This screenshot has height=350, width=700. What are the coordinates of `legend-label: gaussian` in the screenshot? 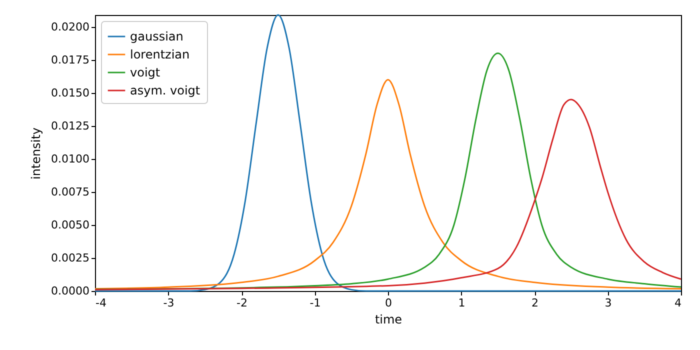 It's located at (157, 37).